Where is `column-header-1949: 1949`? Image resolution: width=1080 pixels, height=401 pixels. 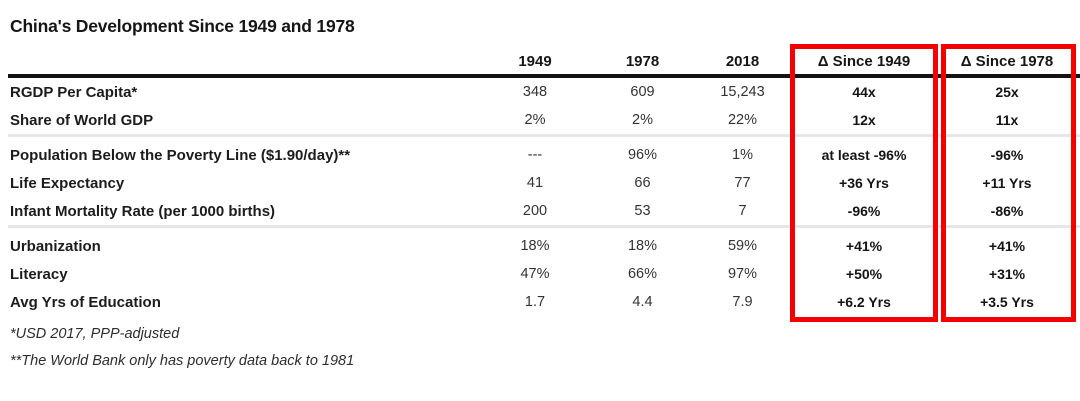
column-header-1949: 1949 is located at coordinates (535, 61).